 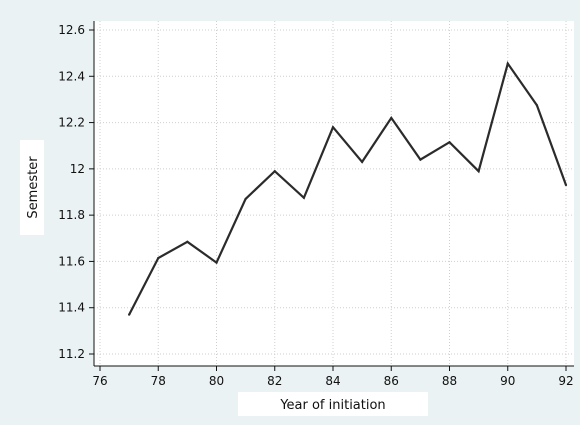 I want to click on x-tick-label: 80, so click(x=216, y=381).